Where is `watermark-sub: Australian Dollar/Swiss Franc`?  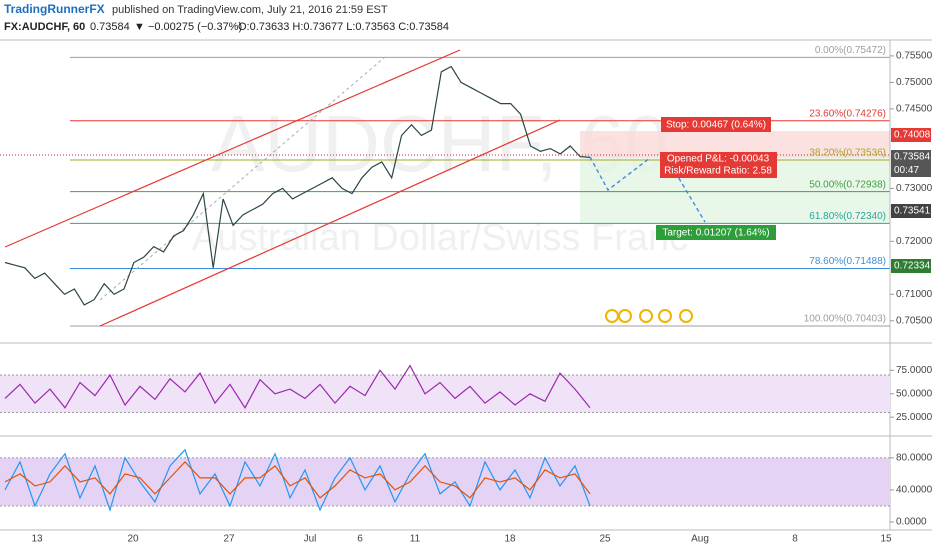 watermark-sub: Australian Dollar/Swiss Franc is located at coordinates (440, 238).